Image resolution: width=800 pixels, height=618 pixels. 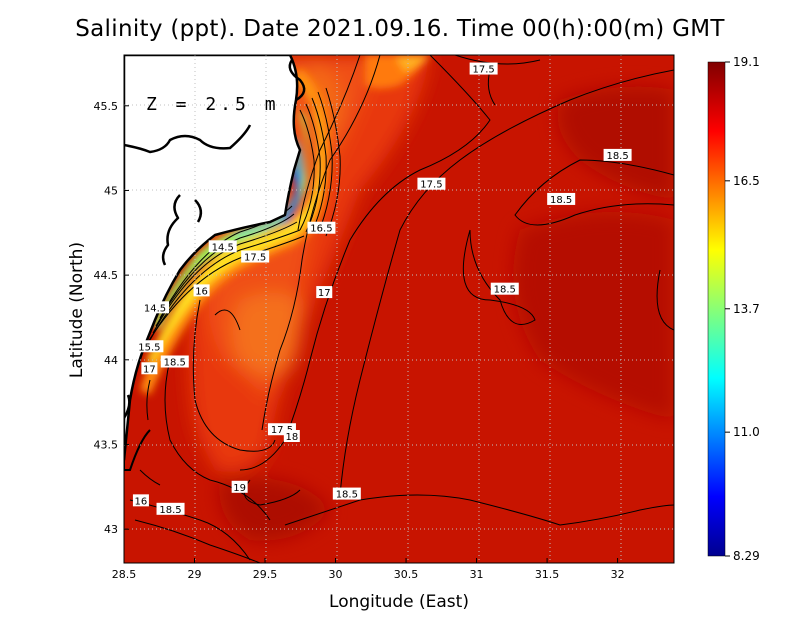 I want to click on contour-label-text: 14.5, so click(x=155, y=308).